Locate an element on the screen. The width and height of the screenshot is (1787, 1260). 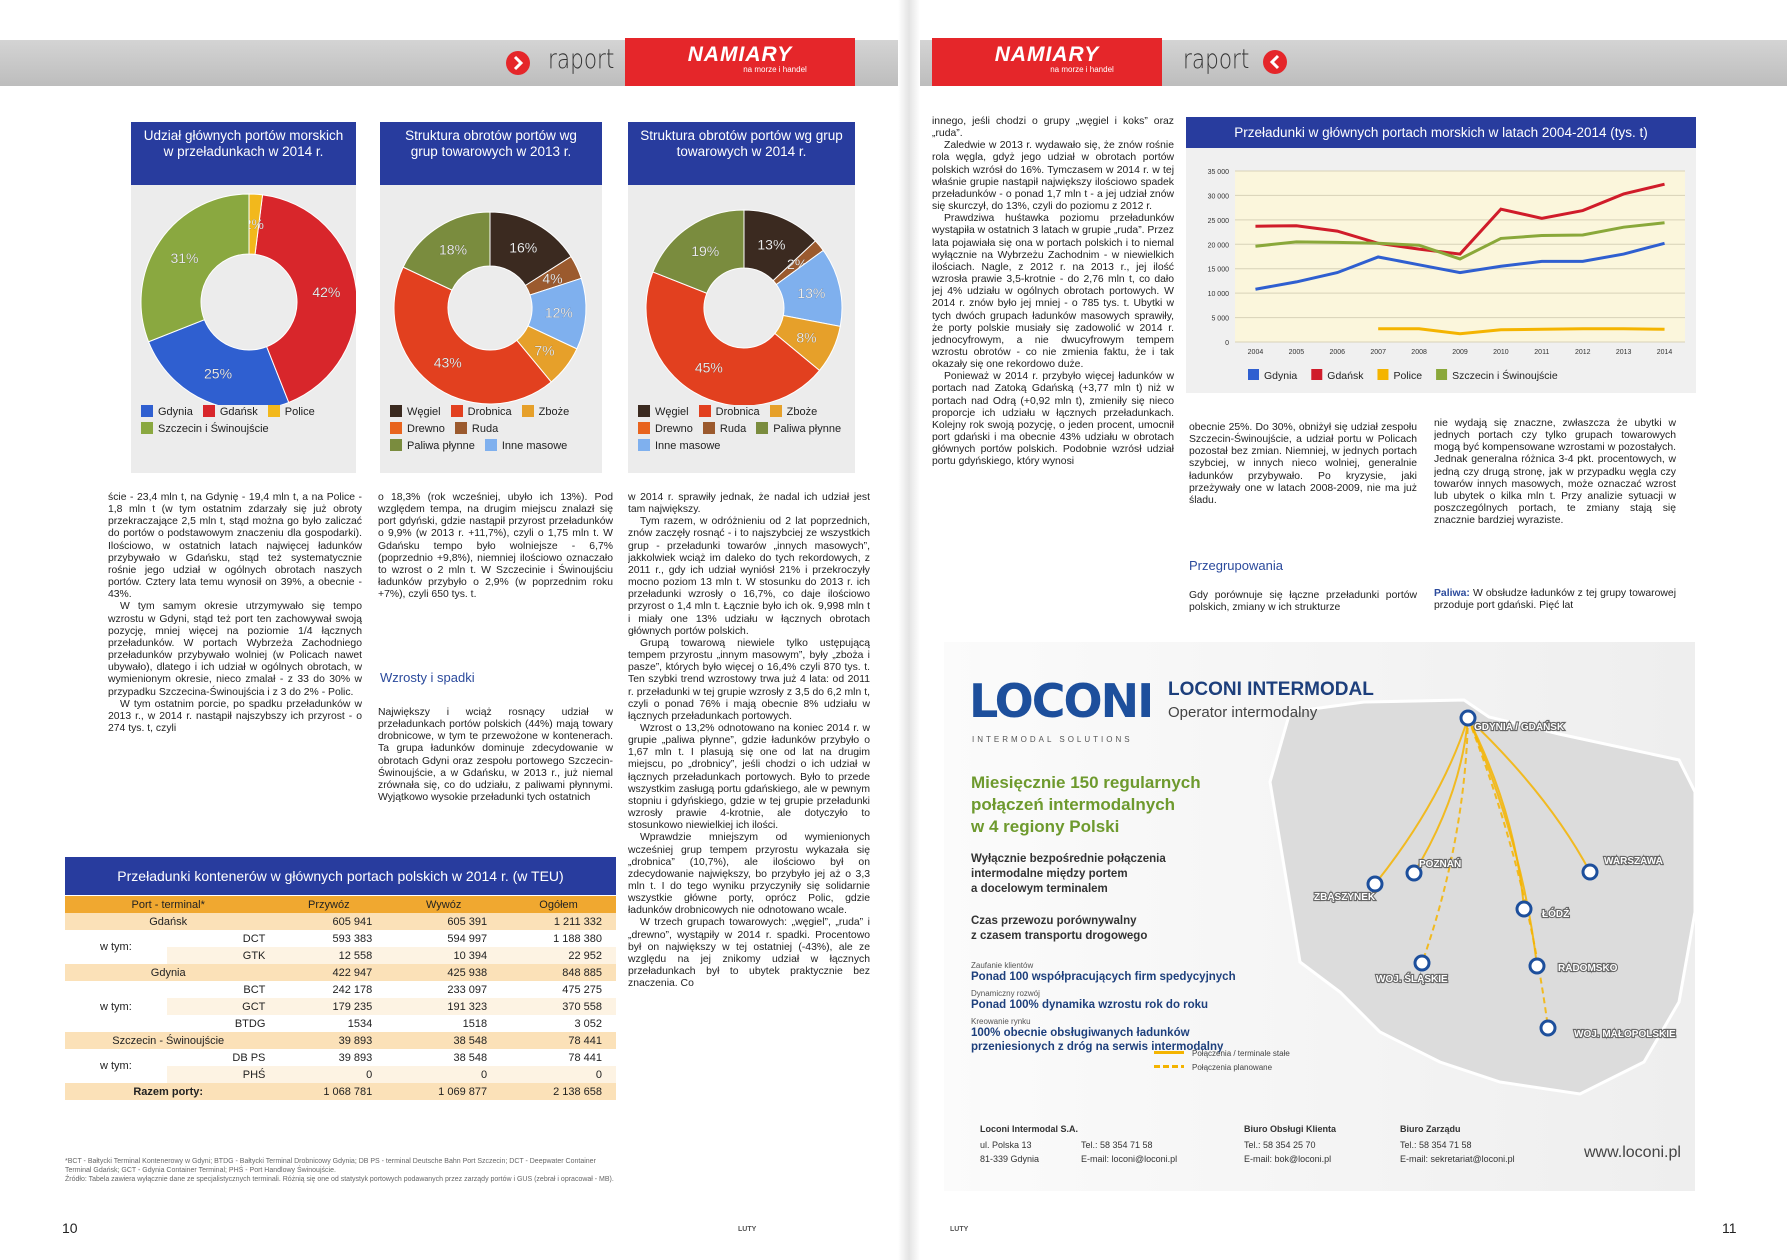
row-label: BTDG is located at coordinates (250, 1023).